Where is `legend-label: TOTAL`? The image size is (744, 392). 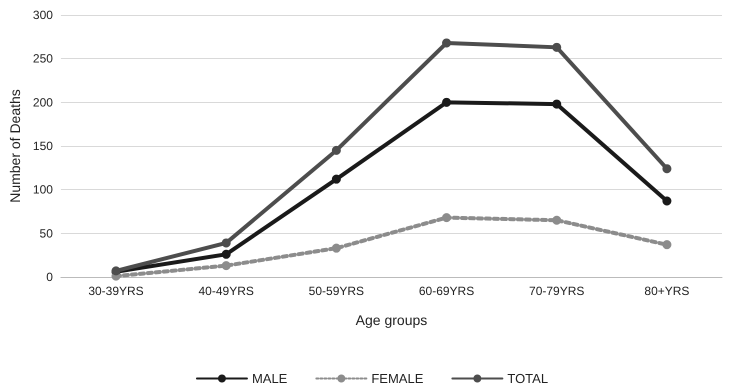 legend-label: TOTAL is located at coordinates (527, 378).